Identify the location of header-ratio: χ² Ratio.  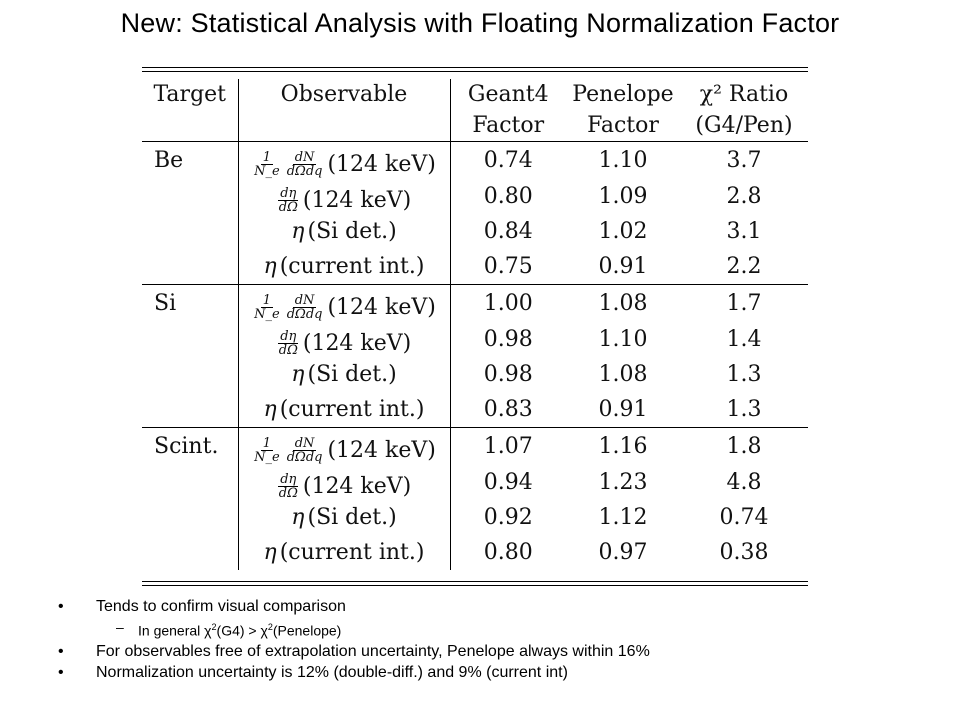
(744, 94).